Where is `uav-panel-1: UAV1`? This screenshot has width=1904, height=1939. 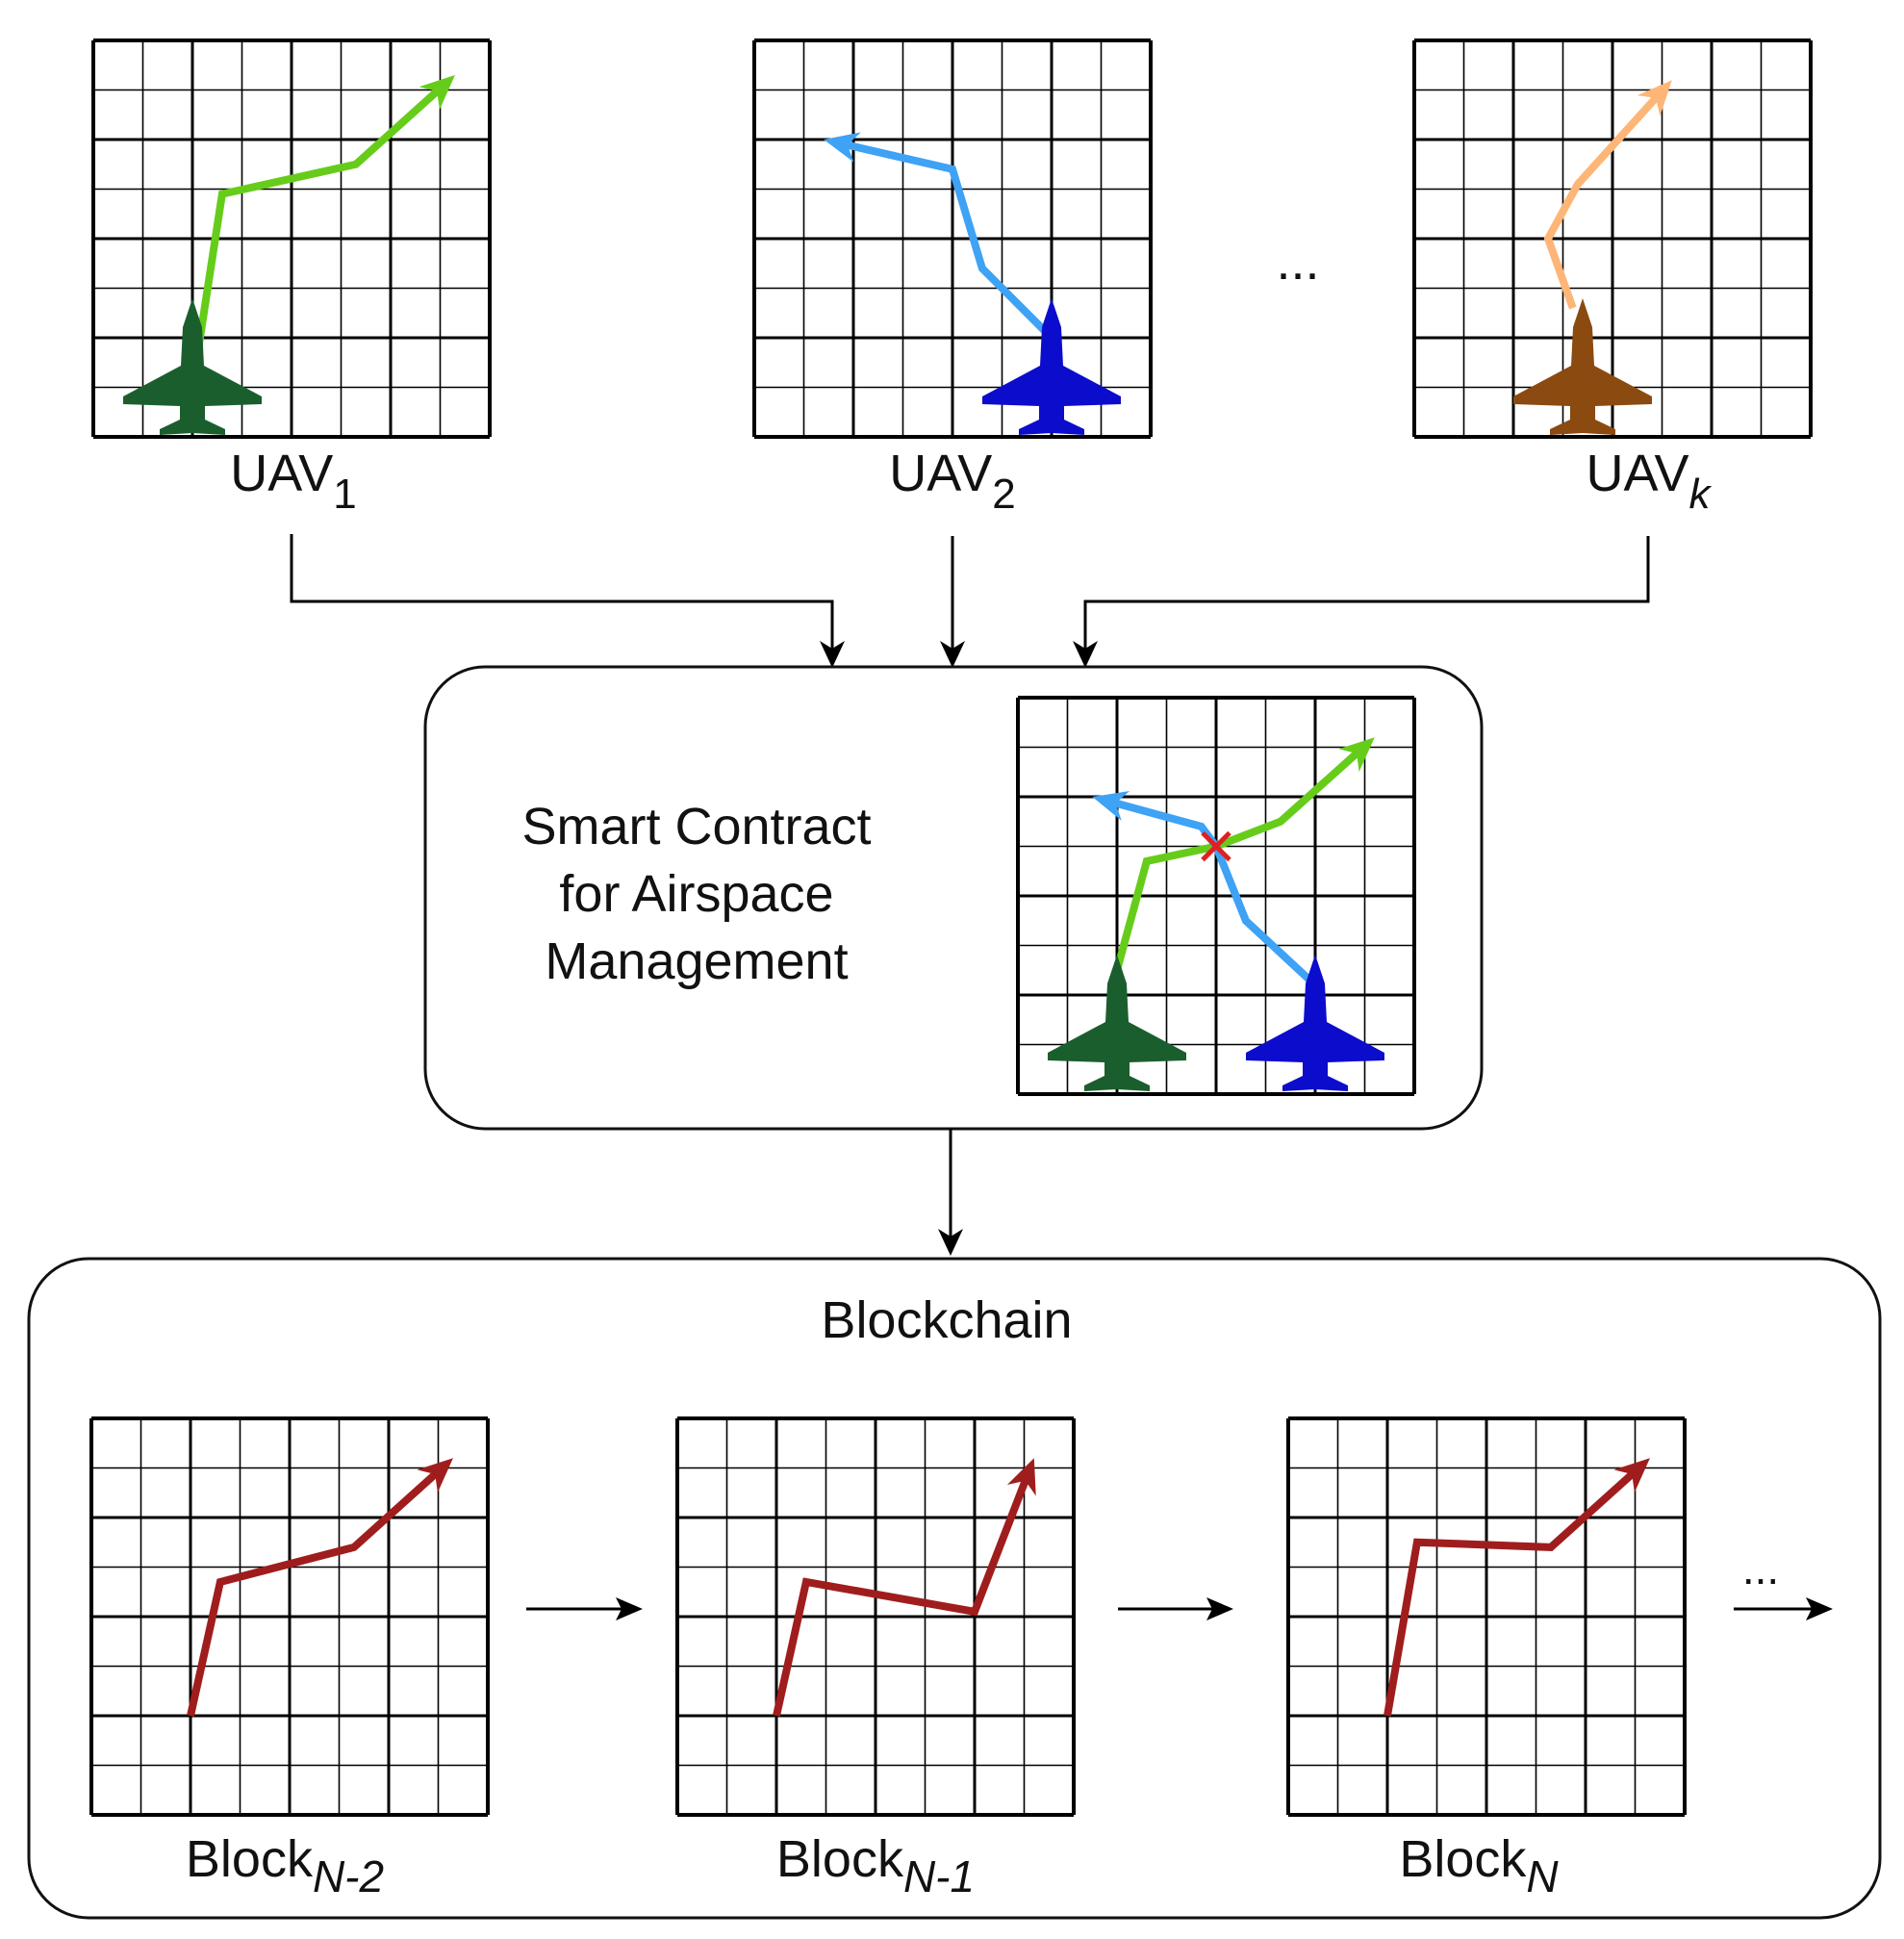
uav-panel-1: UAV1 is located at coordinates (291, 278).